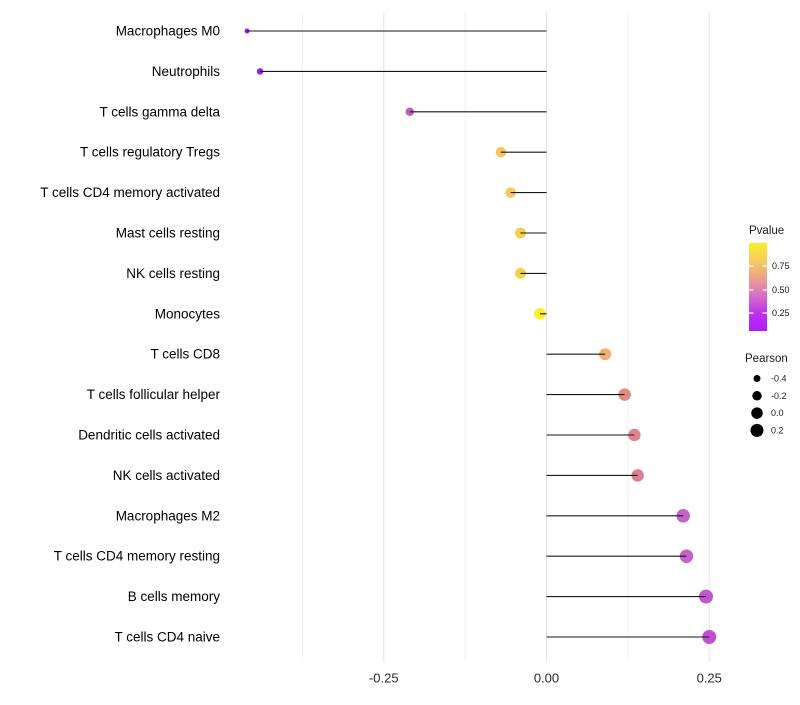 This screenshot has width=800, height=705. I want to click on y-axis-label: T cells CD4 naive, so click(167, 637).